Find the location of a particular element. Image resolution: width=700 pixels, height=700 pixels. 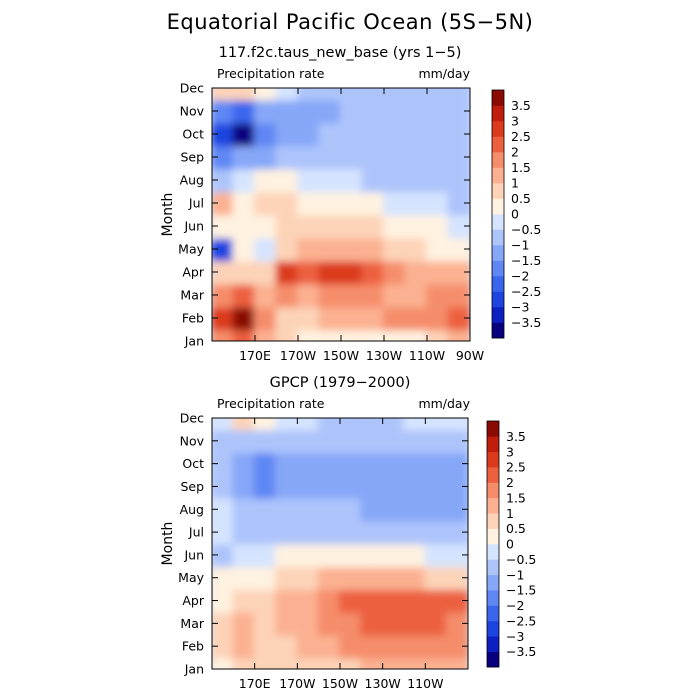

y-tick-label: Sep is located at coordinates (192, 157).